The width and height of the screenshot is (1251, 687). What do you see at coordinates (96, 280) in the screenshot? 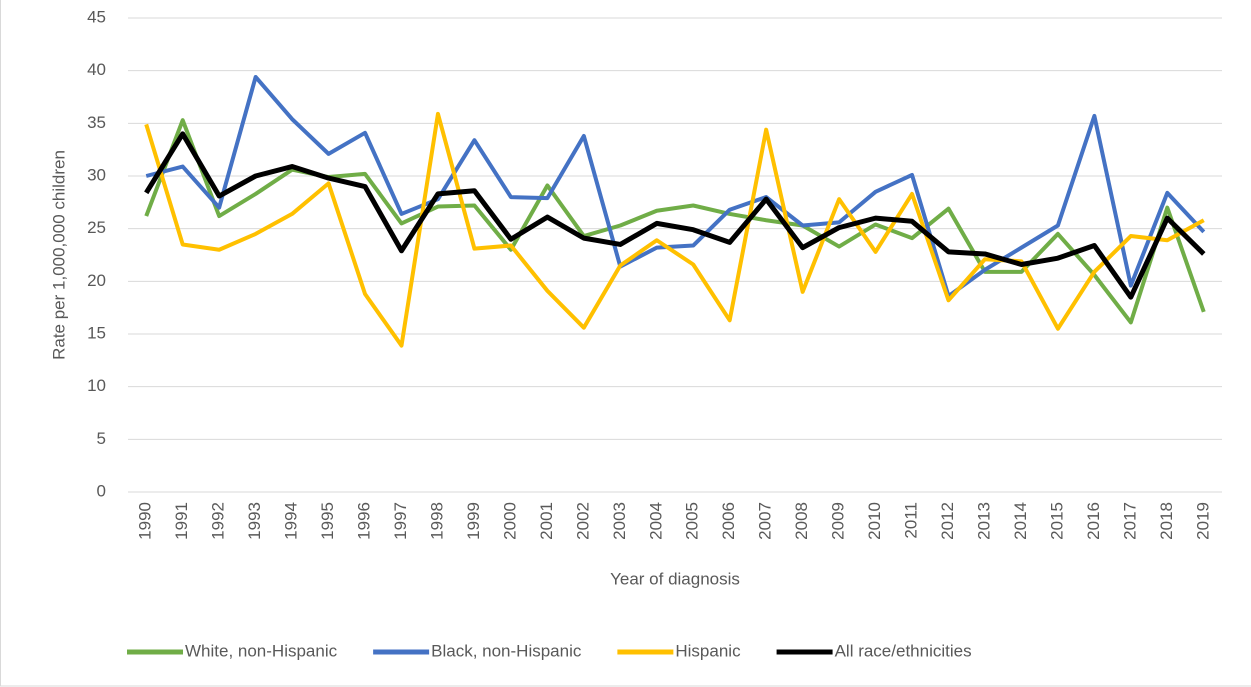
I see `y-tick-label: 20` at bounding box center [96, 280].